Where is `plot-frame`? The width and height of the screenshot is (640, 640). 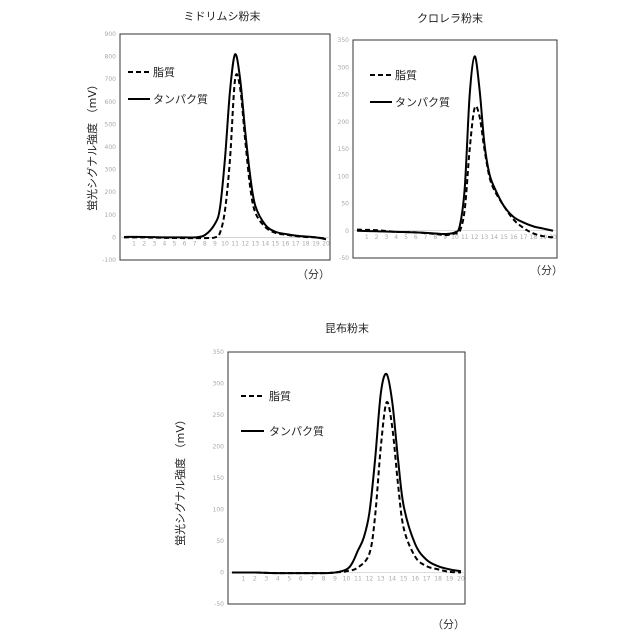
plot-frame is located at coordinates (455, 149).